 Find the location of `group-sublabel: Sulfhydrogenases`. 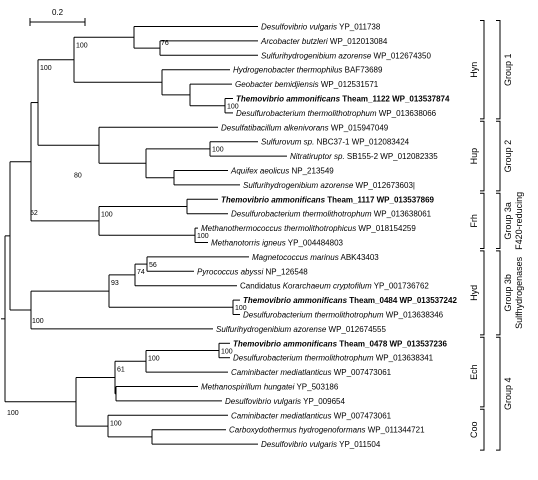

group-sublabel: Sulfhydrogenases is located at coordinates (519, 292).